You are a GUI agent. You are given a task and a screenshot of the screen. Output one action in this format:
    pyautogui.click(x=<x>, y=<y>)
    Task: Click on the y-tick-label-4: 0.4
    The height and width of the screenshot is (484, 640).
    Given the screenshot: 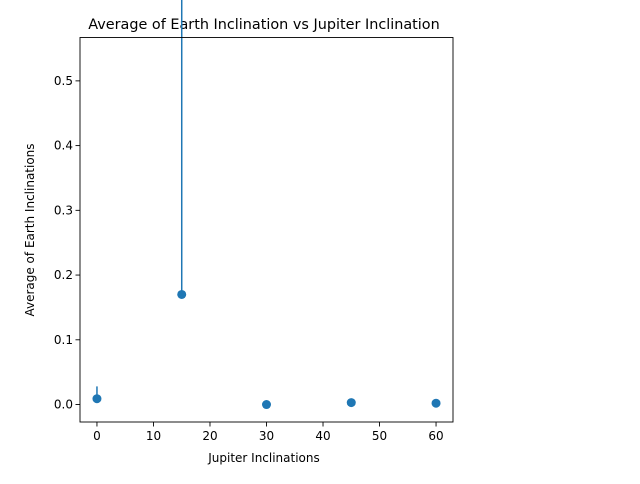 What is the action you would take?
    pyautogui.click(x=63, y=146)
    